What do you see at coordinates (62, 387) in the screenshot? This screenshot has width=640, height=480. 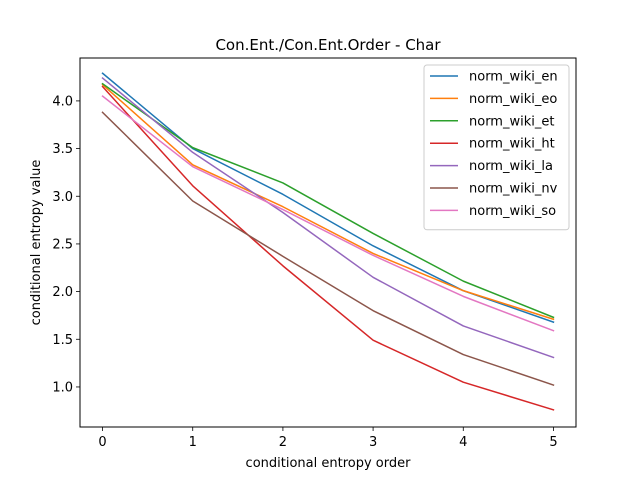 I see `y-tick-label: 1.0` at bounding box center [62, 387].